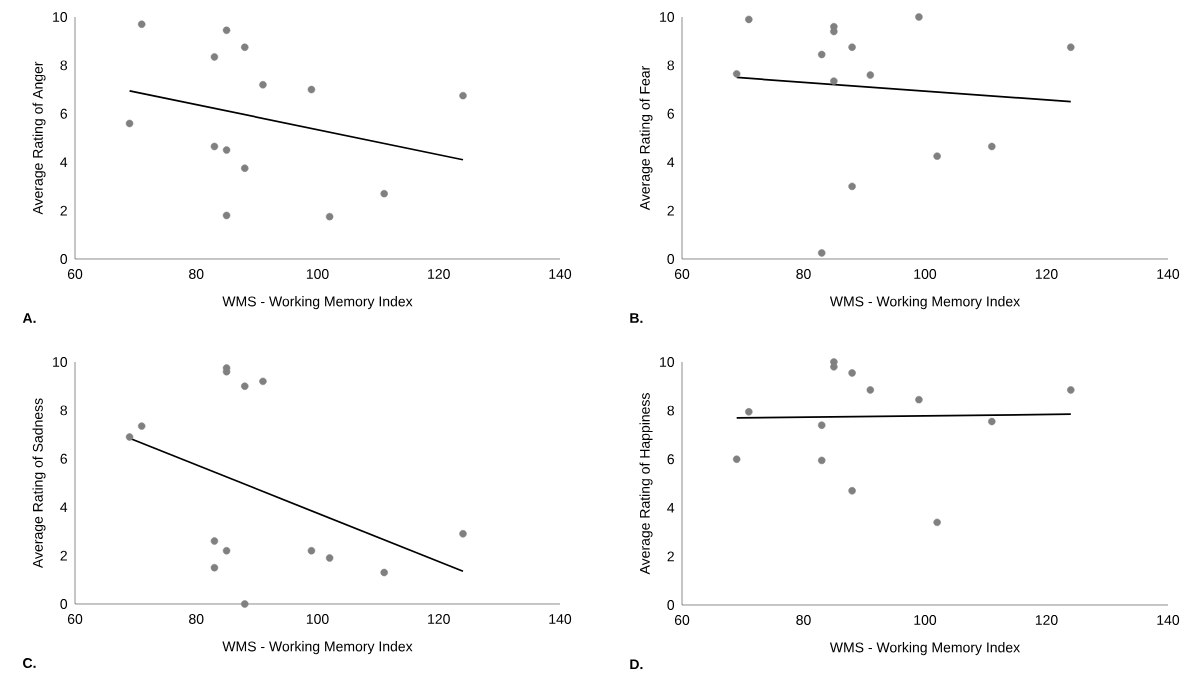 This screenshot has width=1190, height=673. Describe the element at coordinates (636, 664) in the screenshot. I see `text: D.` at that location.